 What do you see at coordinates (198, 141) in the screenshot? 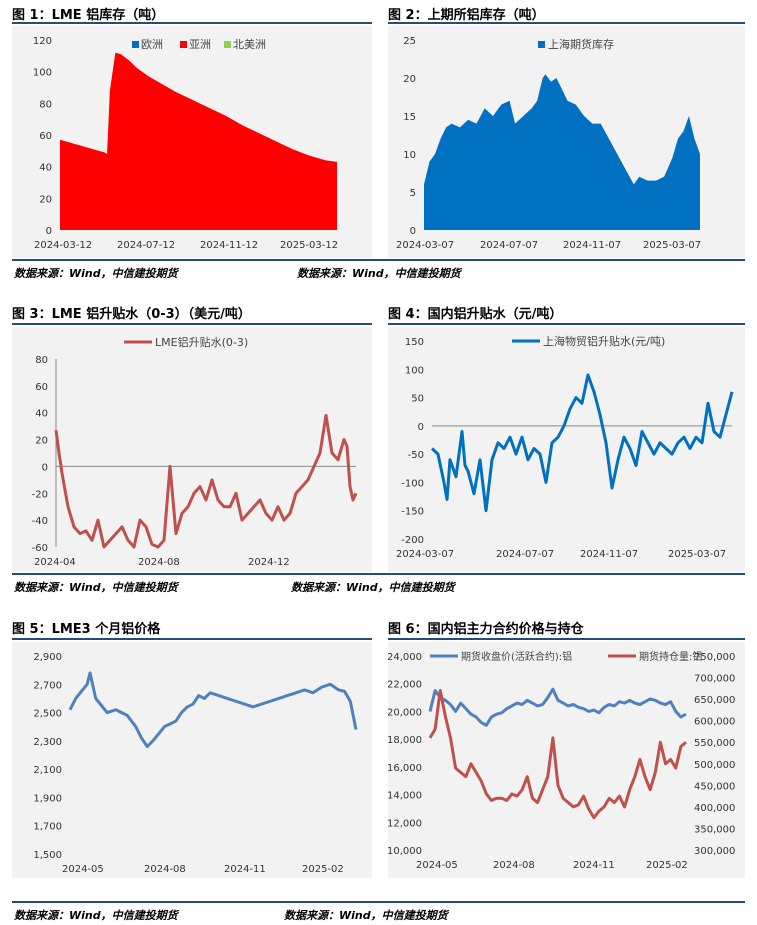
I see `fig1-series-area` at bounding box center [198, 141].